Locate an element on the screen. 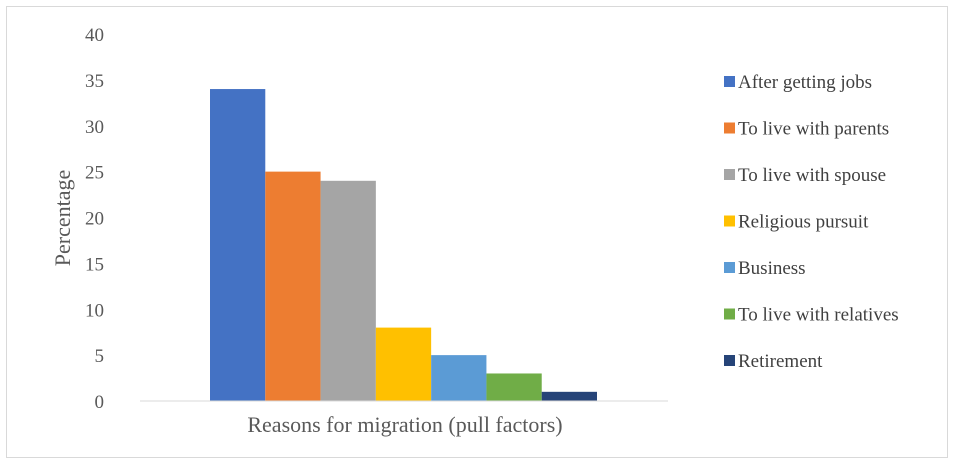 This screenshot has width=956, height=466. y-tick-label: 5 is located at coordinates (100, 356).